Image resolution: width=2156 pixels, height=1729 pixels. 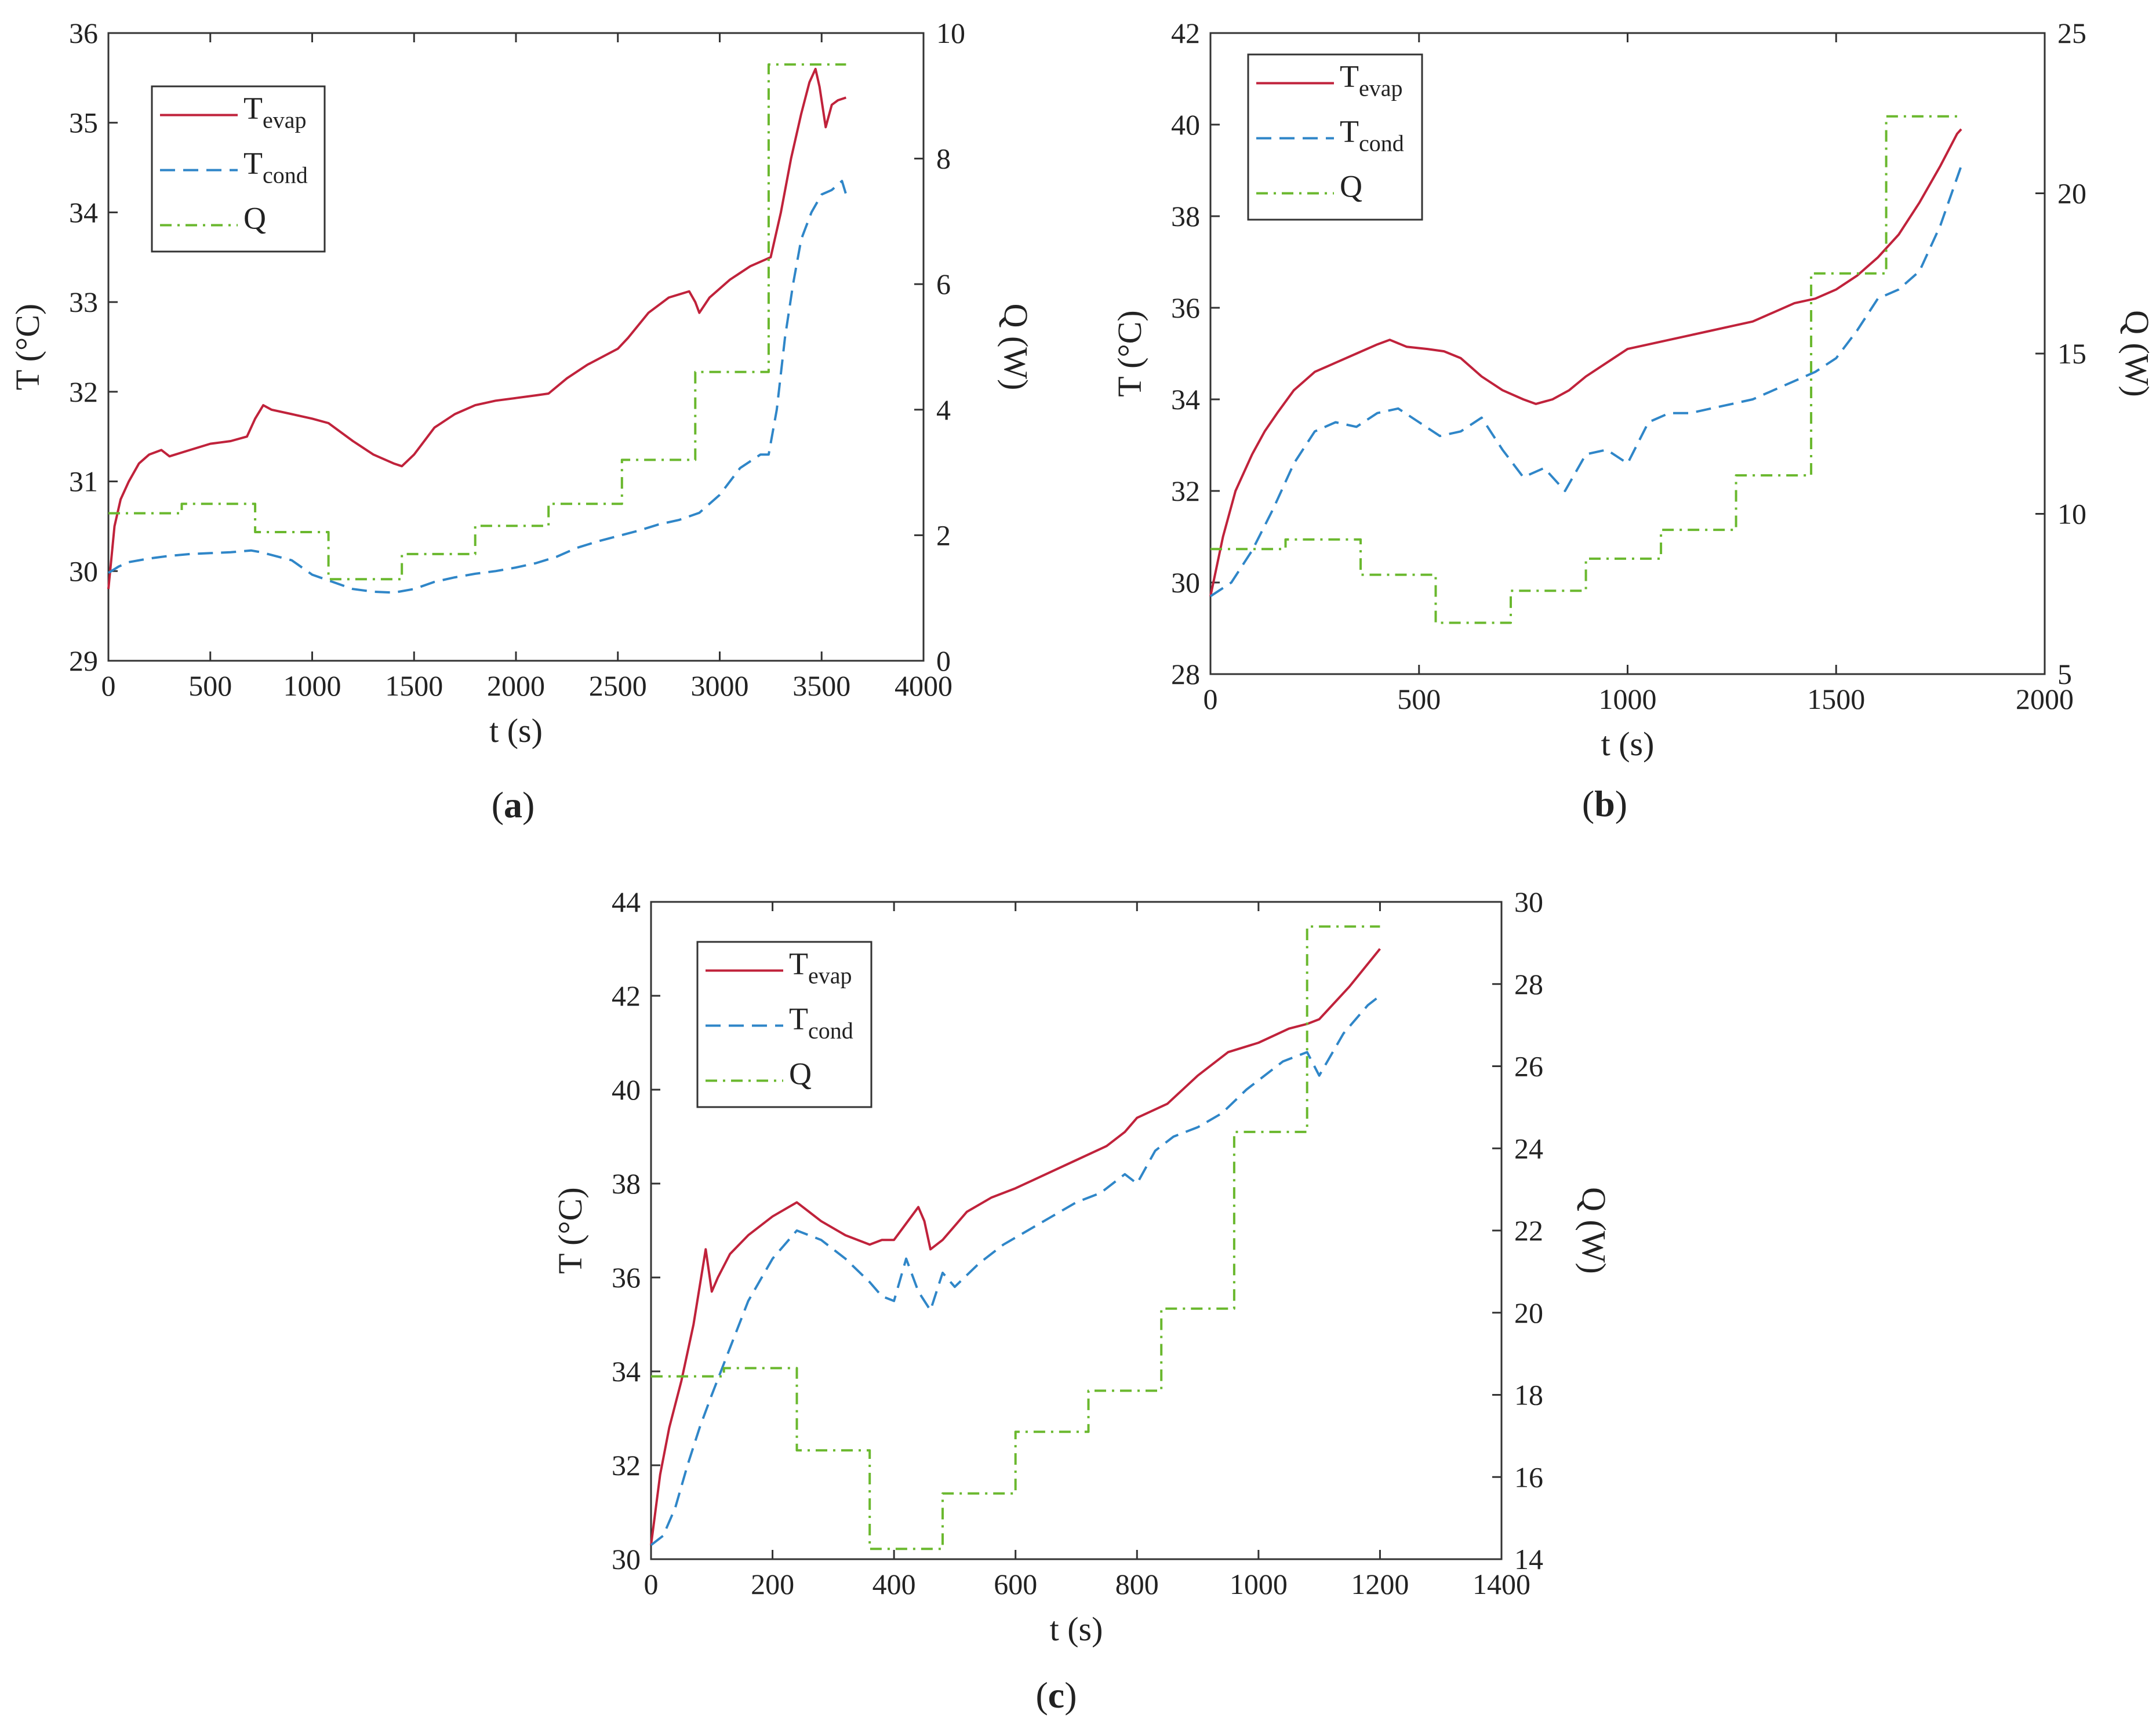 I want to click on y-right-tick-label: 22, so click(x=1528, y=1231).